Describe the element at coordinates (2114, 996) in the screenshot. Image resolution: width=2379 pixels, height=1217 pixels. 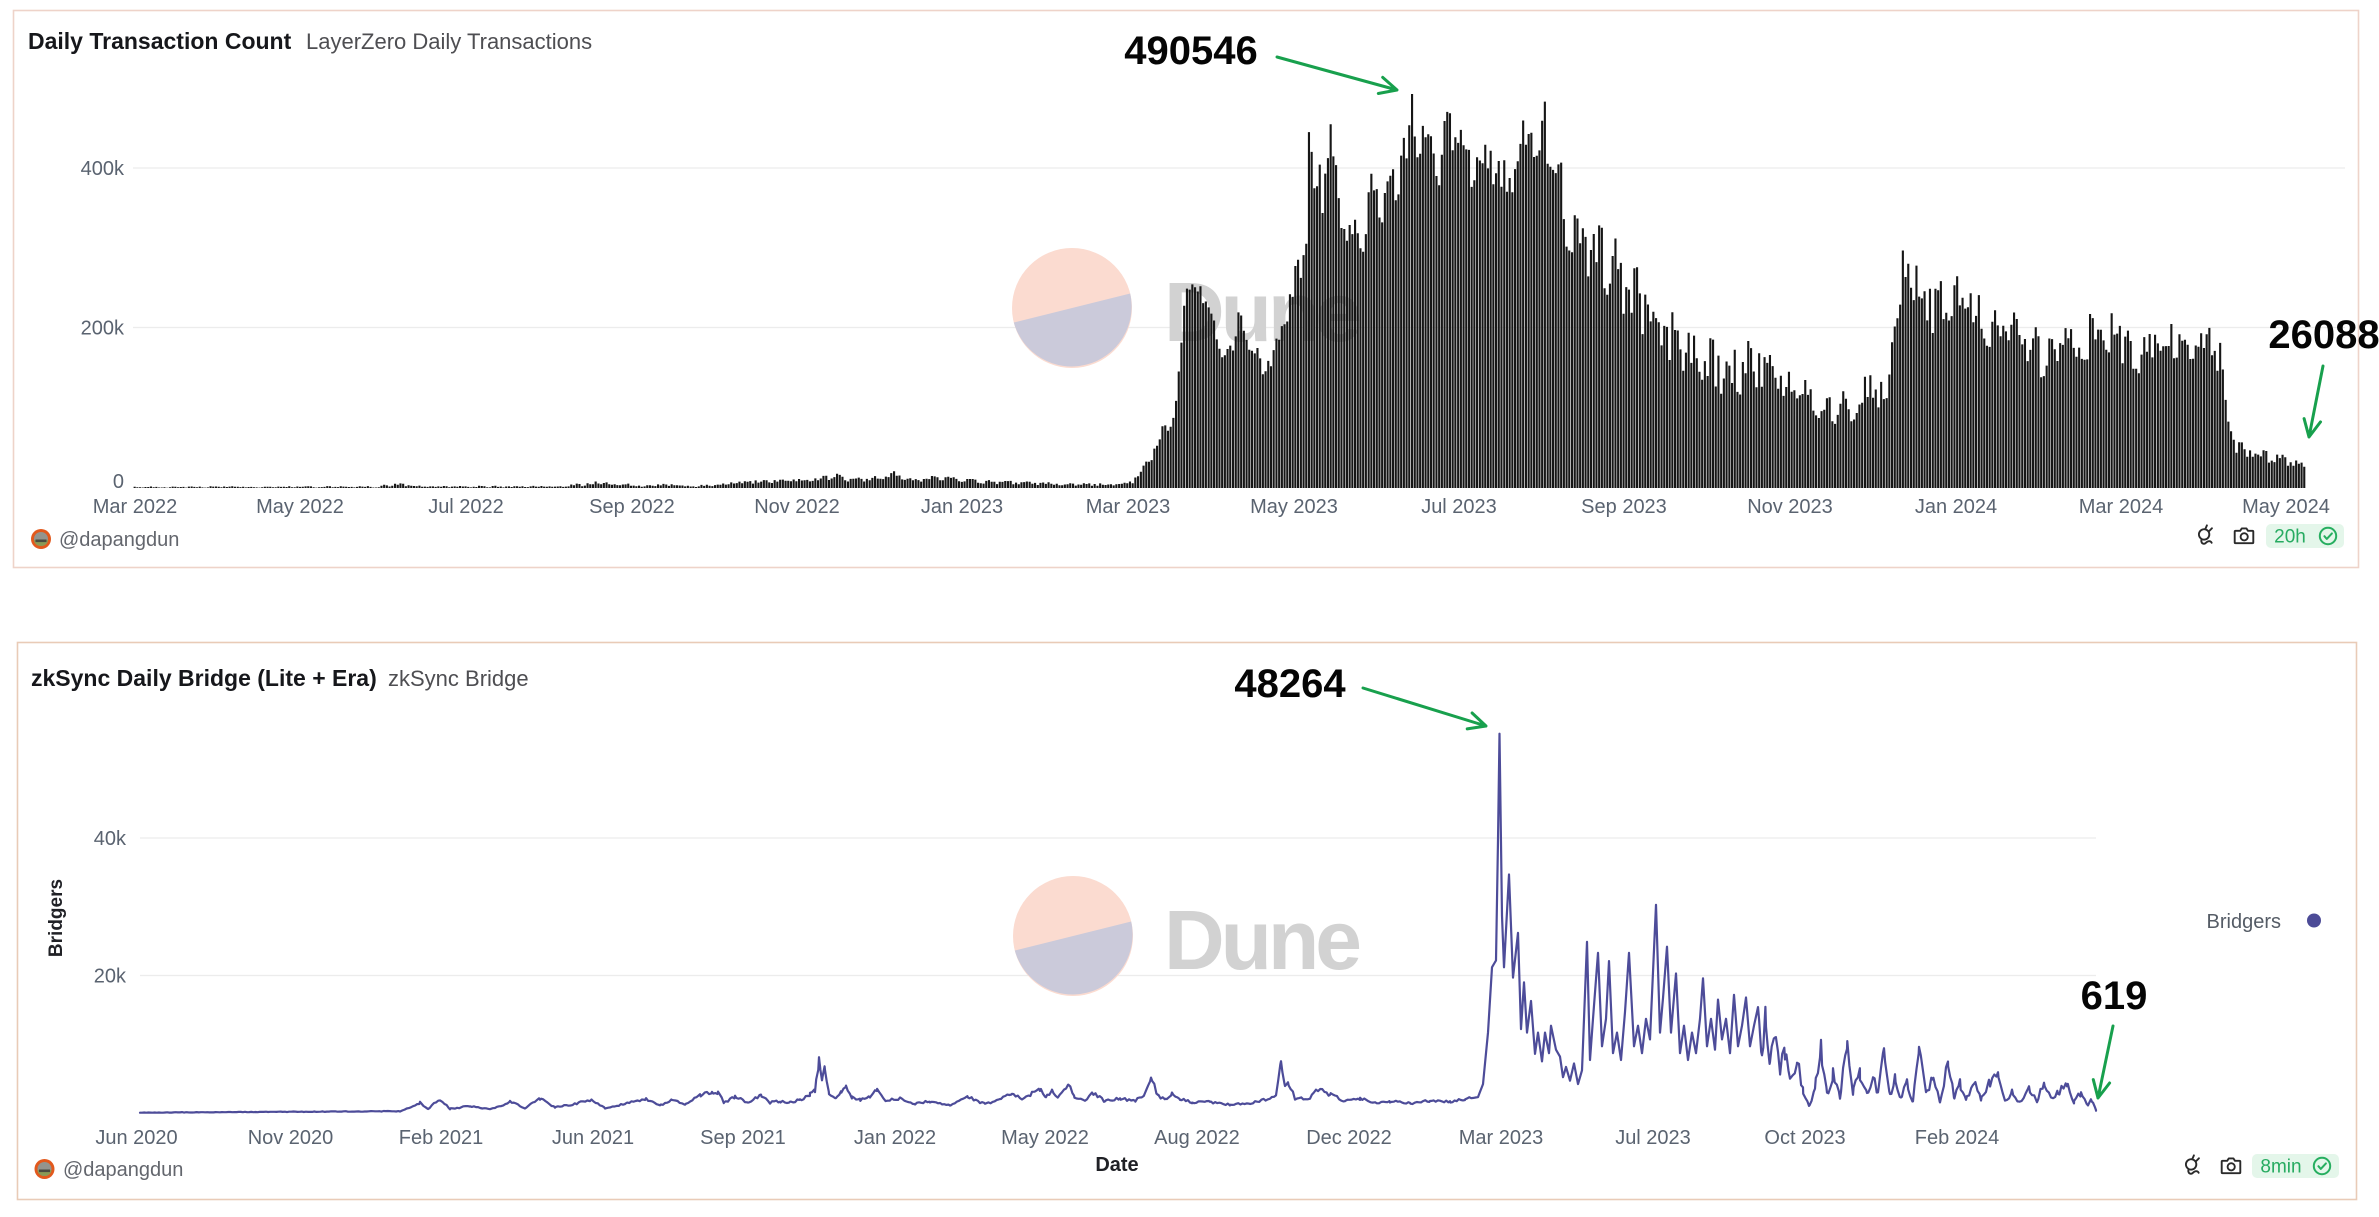
I see `svg-text: 619` at that location.